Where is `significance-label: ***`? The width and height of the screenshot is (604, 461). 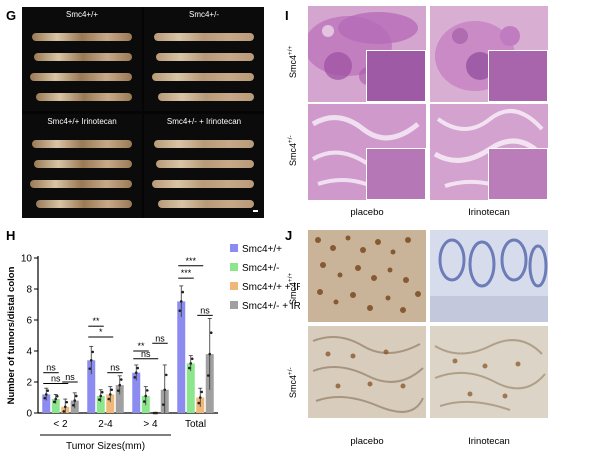 significance-label: *** is located at coordinates (186, 273).